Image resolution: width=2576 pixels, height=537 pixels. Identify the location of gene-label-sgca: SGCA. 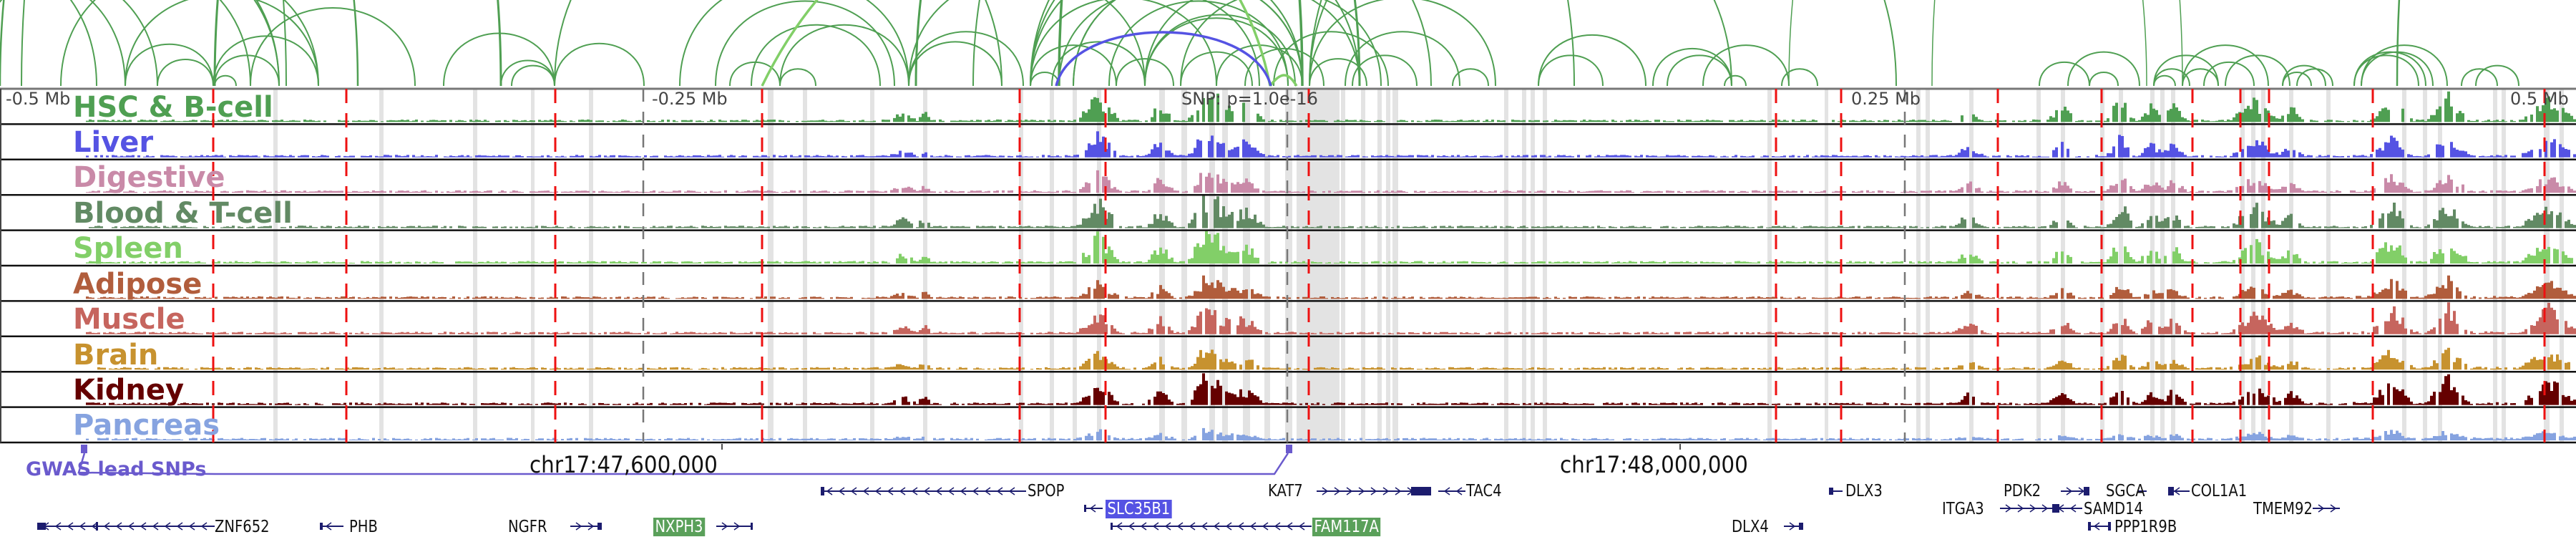
(2125, 491).